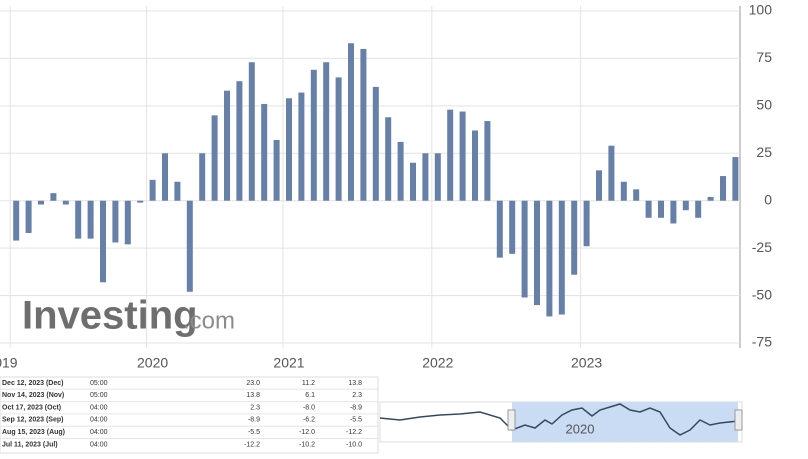 The height and width of the screenshot is (459, 808). I want to click on table-cell: Oct 17, 2023 (Oct), so click(31, 407).